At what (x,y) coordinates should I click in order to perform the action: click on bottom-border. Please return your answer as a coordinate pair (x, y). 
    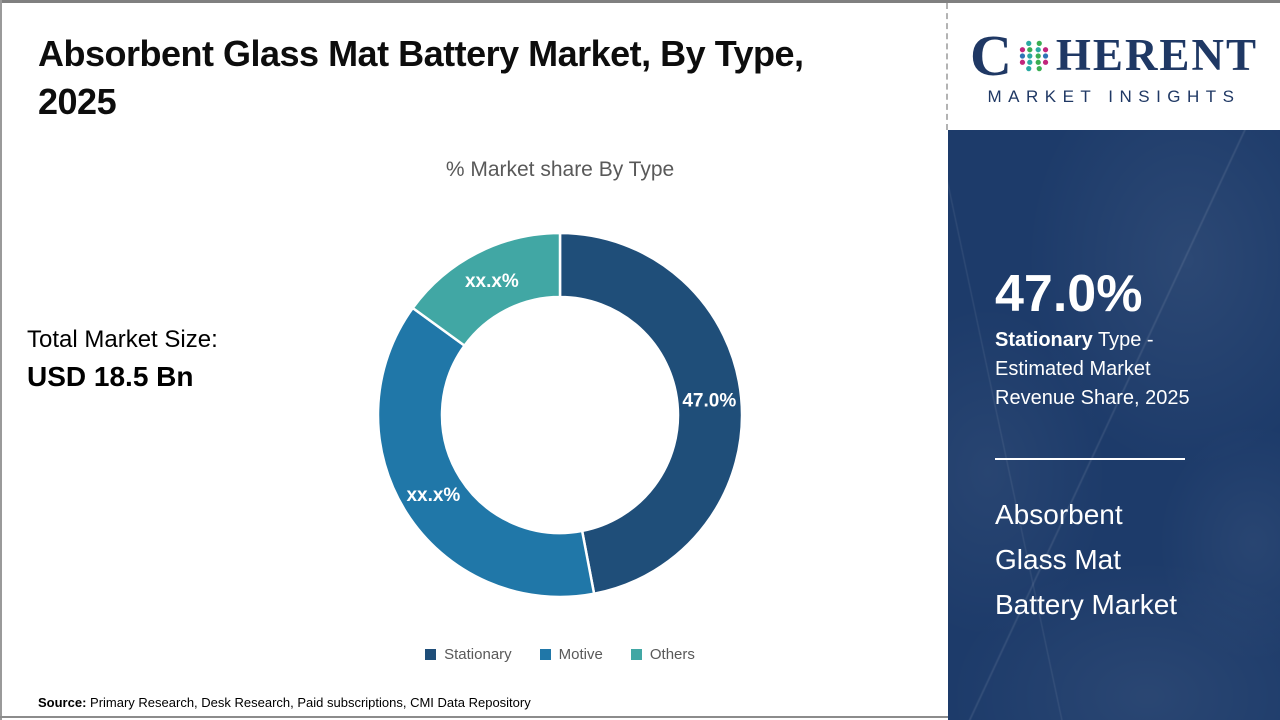
    Looking at the image, I should click on (475, 717).